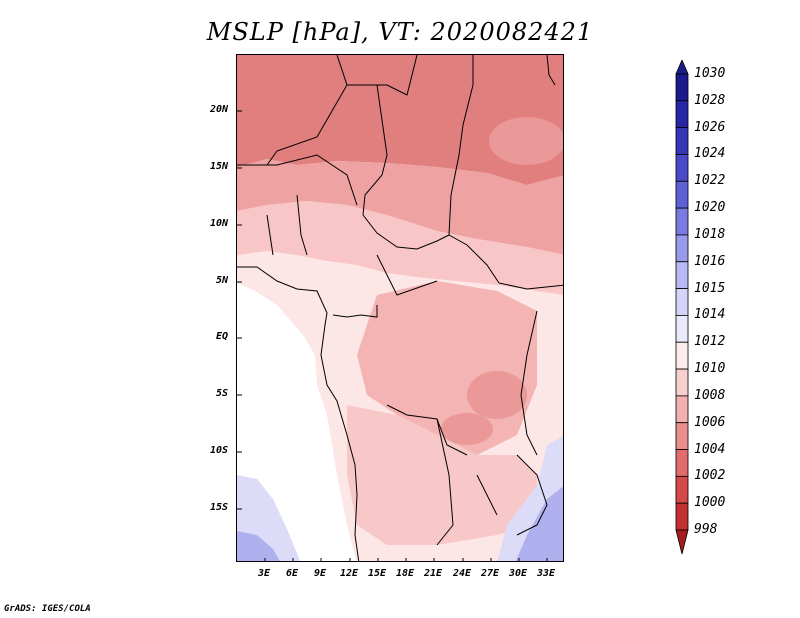 This screenshot has height=618, width=800. I want to click on colorbar-label: 1016, so click(710, 261).